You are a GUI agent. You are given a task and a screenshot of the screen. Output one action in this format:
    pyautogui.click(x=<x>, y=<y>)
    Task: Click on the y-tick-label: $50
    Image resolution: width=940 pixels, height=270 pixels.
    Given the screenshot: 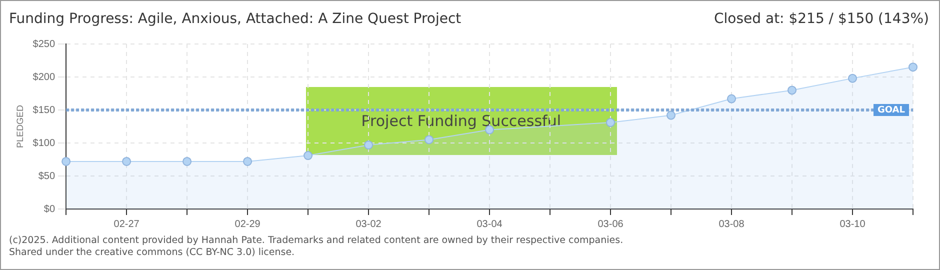 What is the action you would take?
    pyautogui.click(x=47, y=176)
    